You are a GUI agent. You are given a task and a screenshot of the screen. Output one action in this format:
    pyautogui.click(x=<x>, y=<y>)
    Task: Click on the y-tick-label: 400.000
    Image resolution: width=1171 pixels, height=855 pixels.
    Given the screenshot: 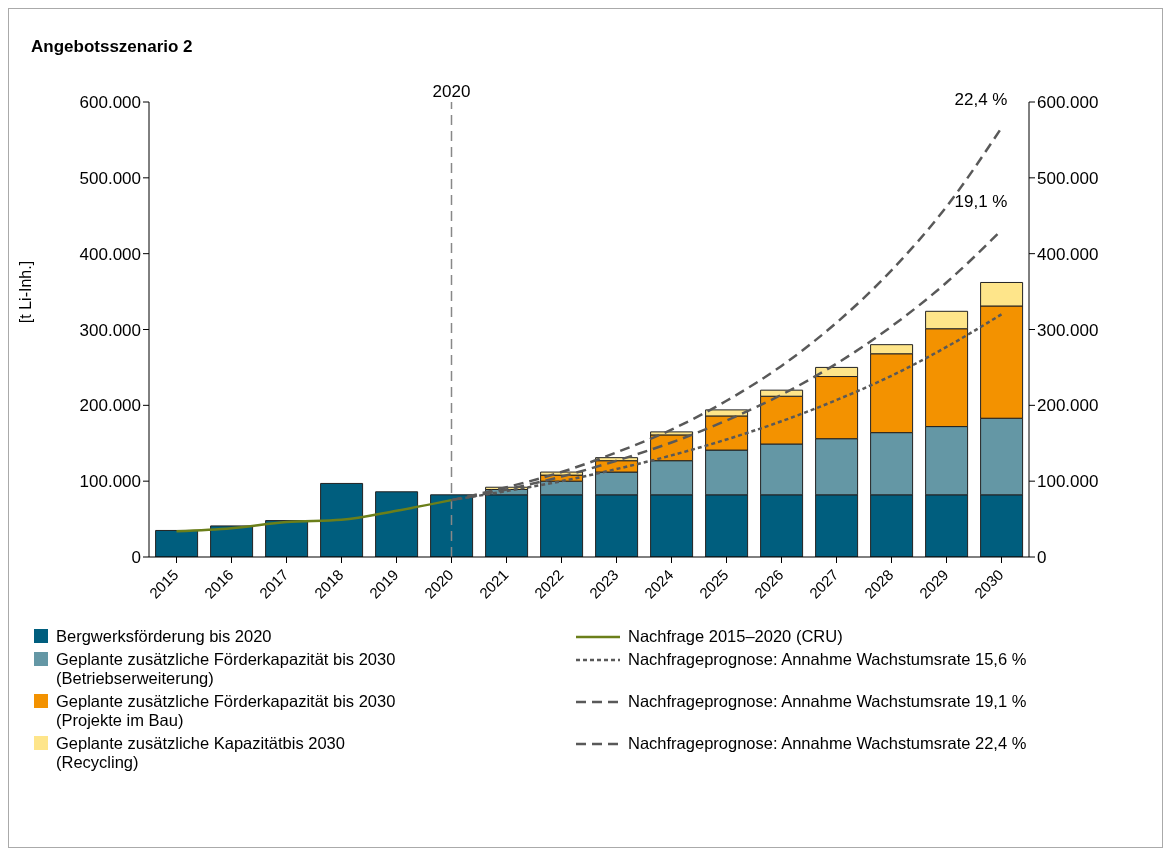 What is the action you would take?
    pyautogui.click(x=110, y=254)
    